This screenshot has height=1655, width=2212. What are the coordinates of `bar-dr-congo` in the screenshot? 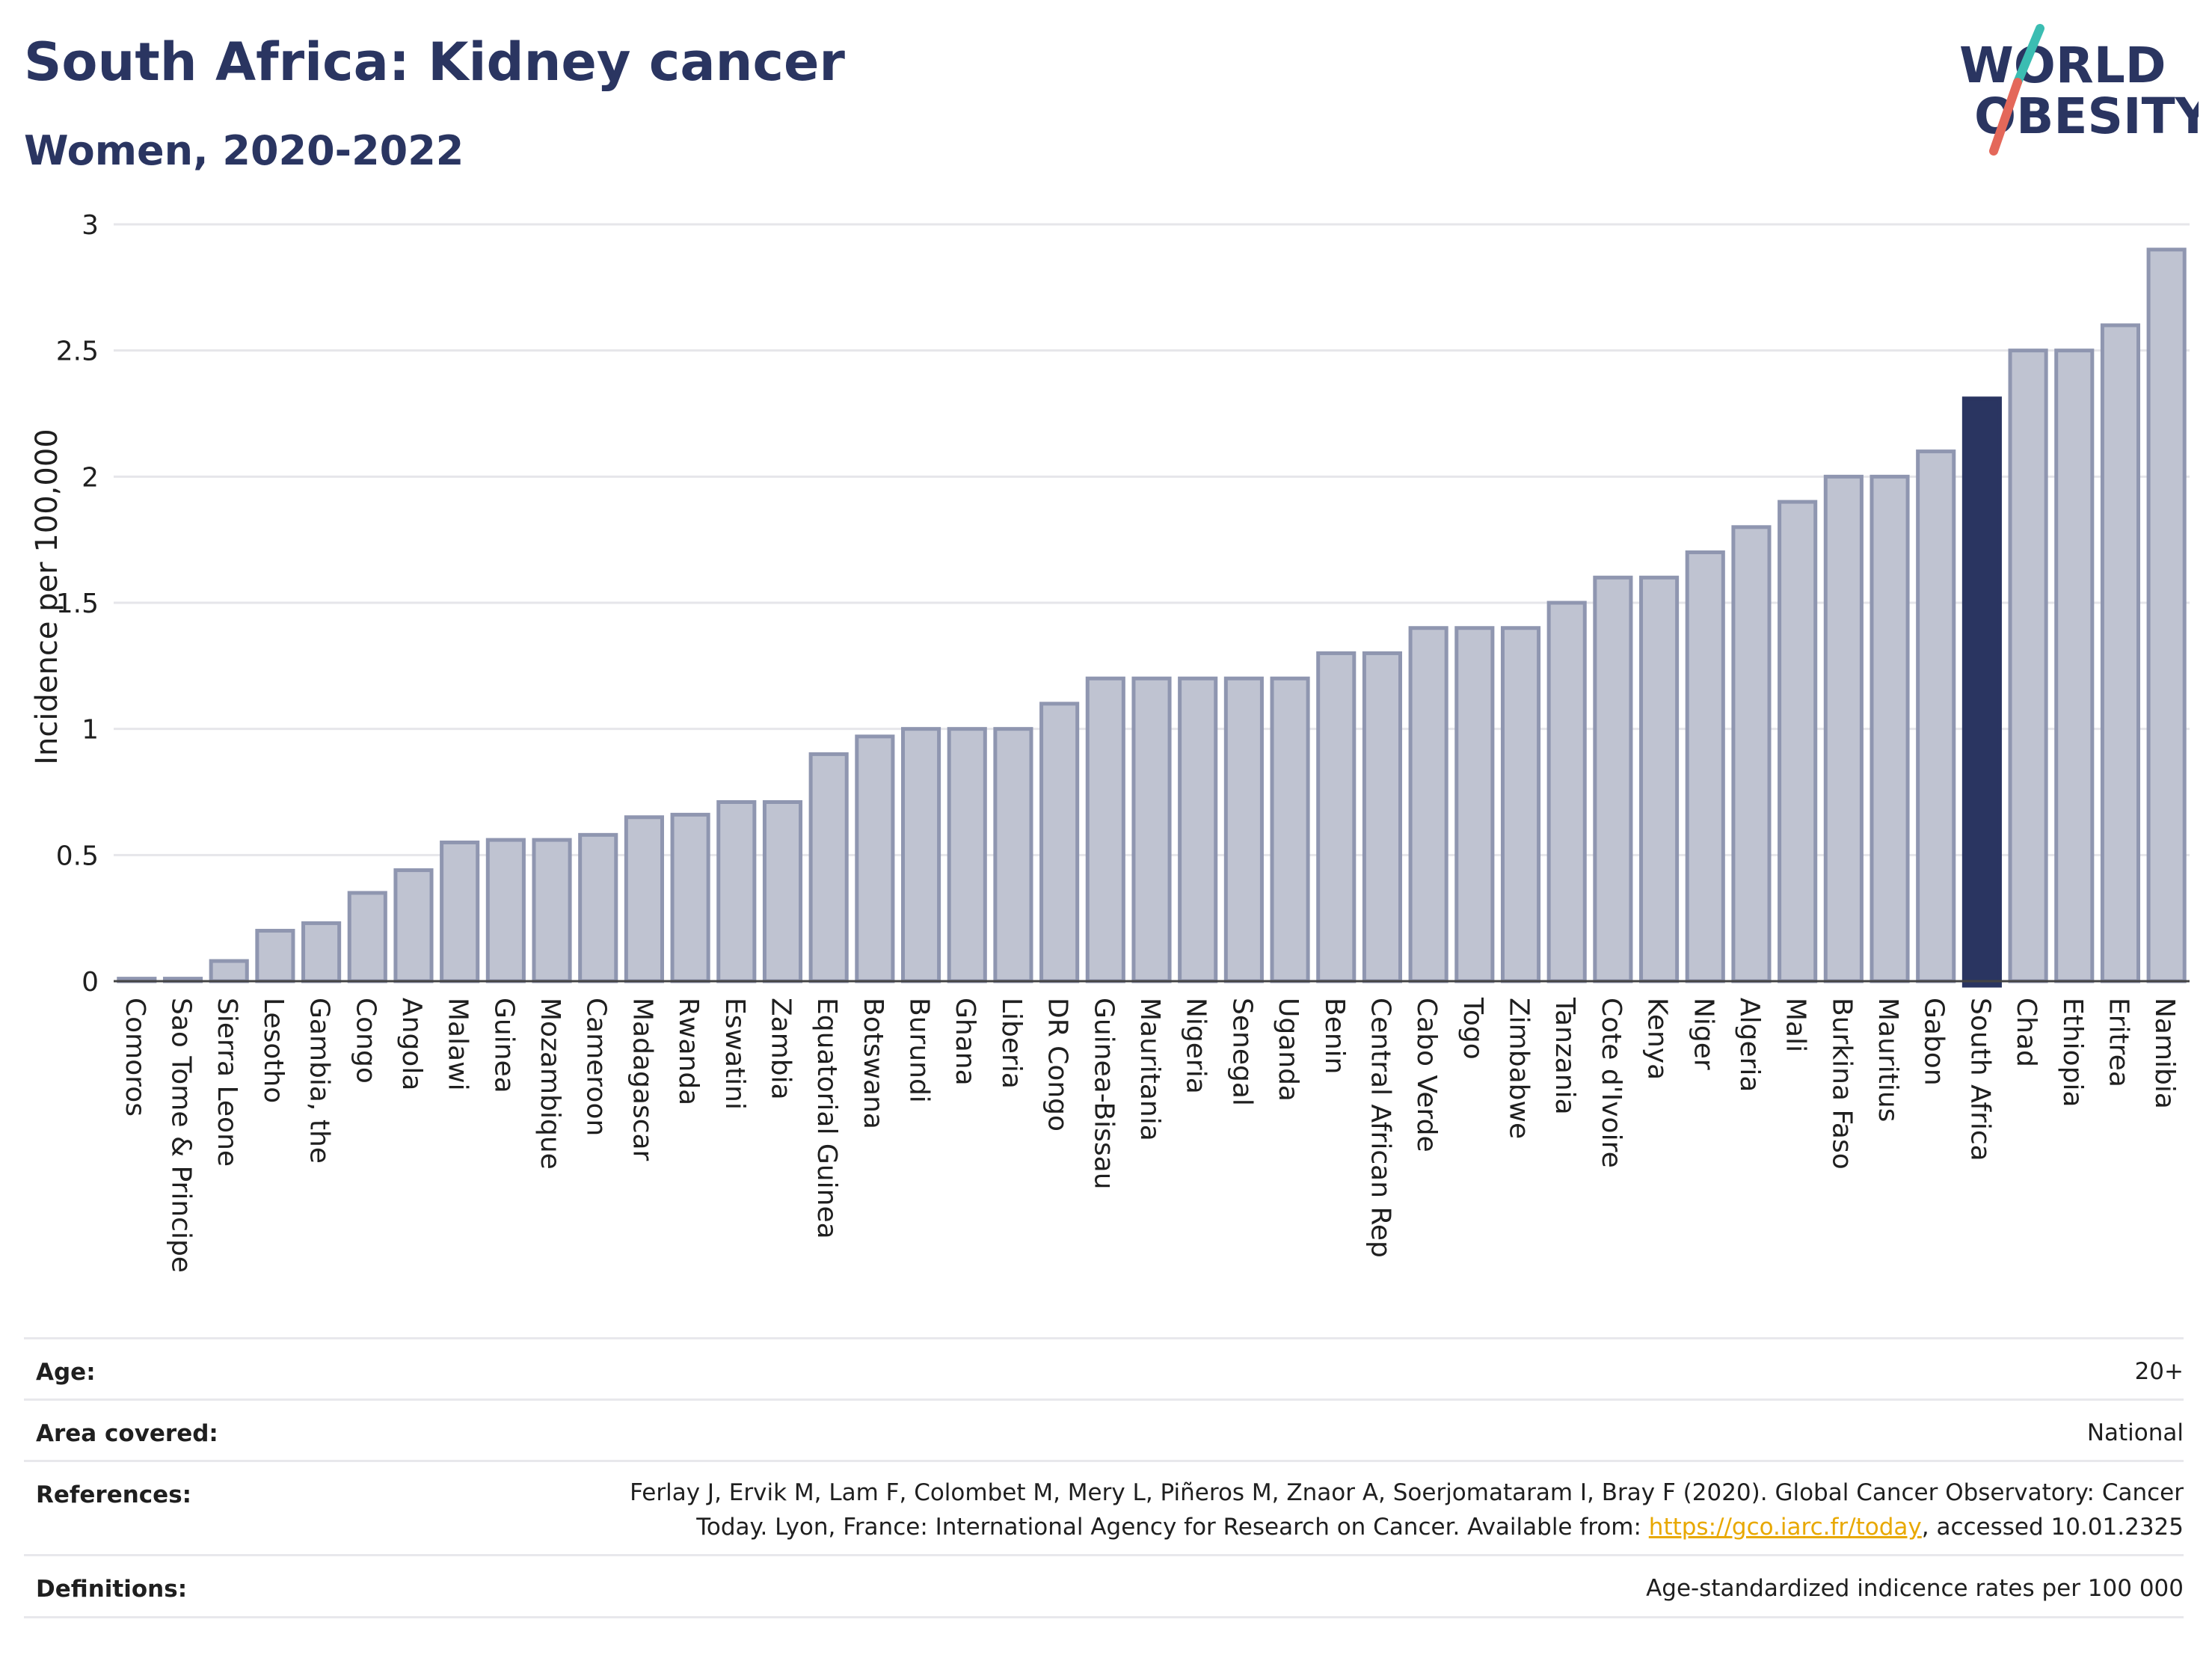 It's located at (1059, 842).